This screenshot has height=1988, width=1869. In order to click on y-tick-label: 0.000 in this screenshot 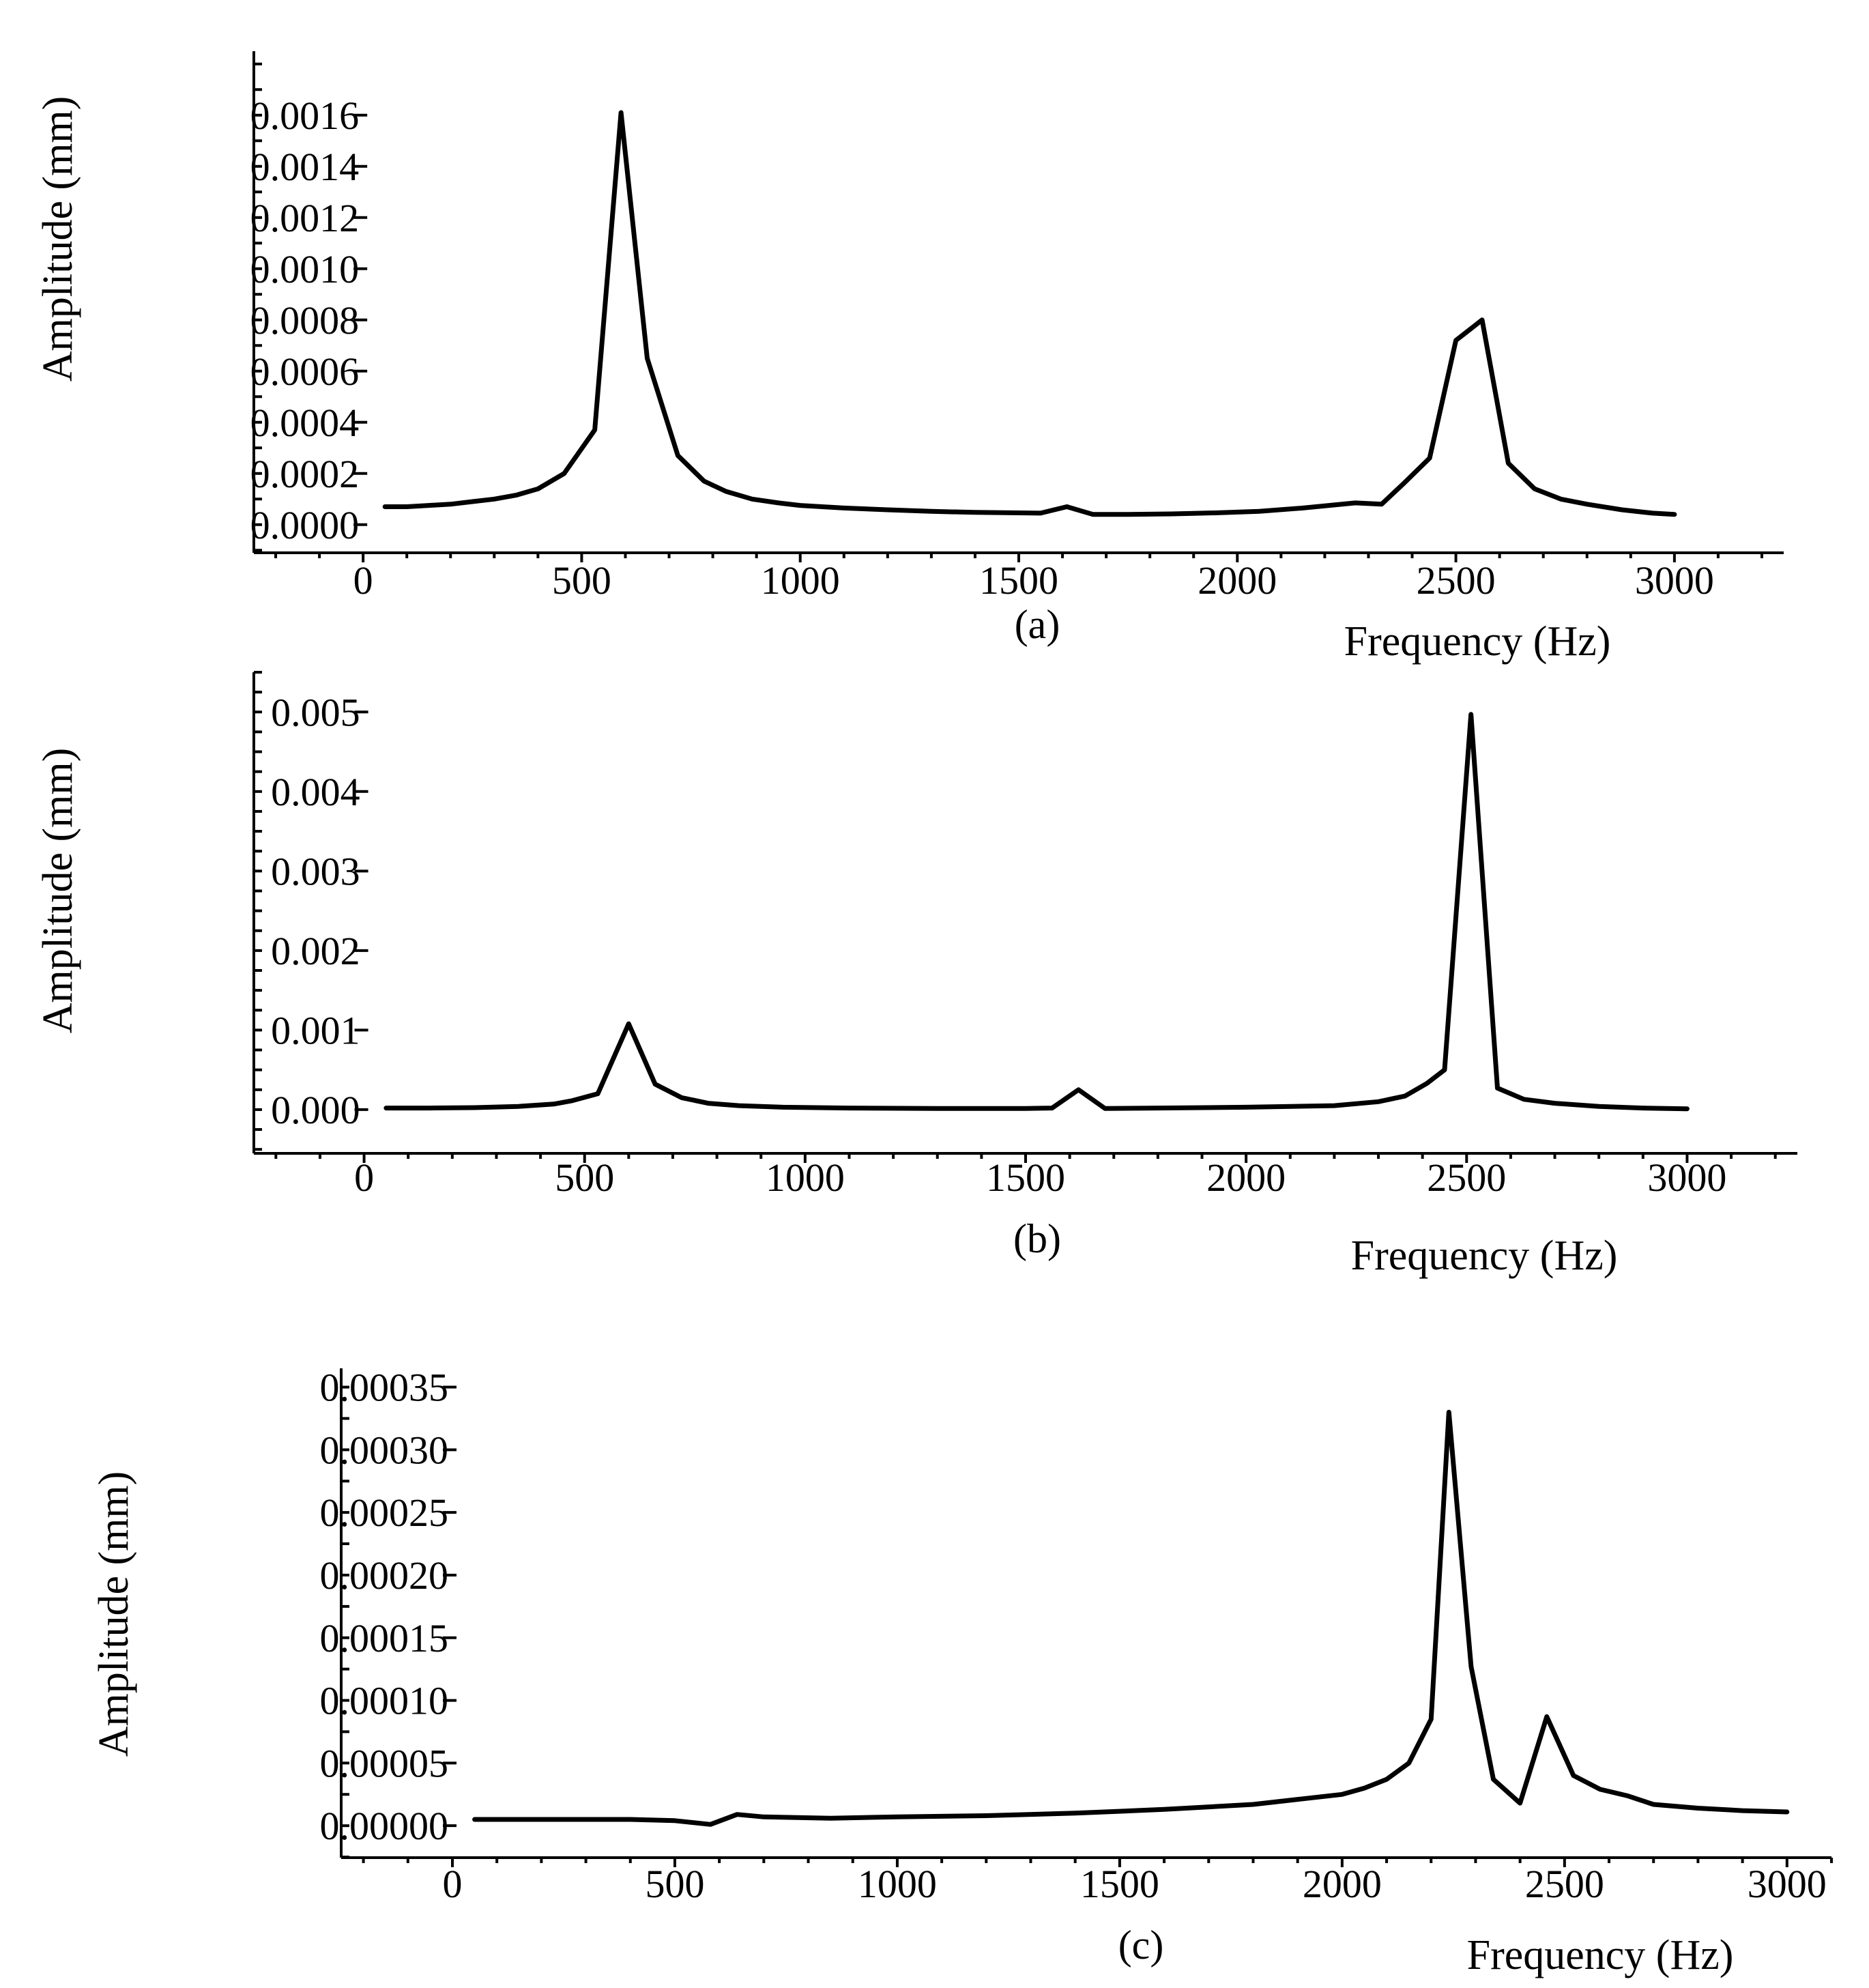, I will do `click(315, 1110)`.